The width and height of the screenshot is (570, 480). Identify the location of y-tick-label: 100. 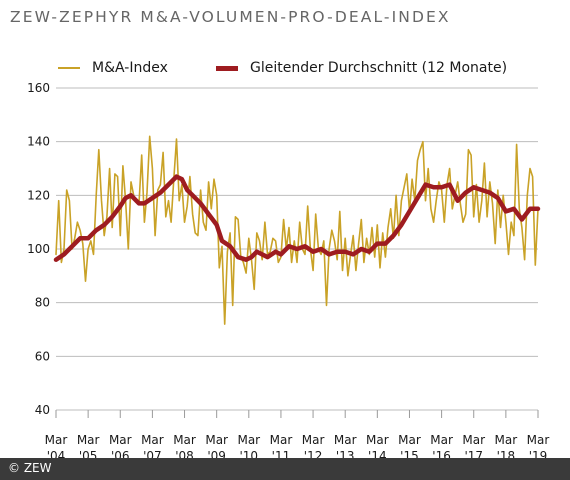
(38, 249).